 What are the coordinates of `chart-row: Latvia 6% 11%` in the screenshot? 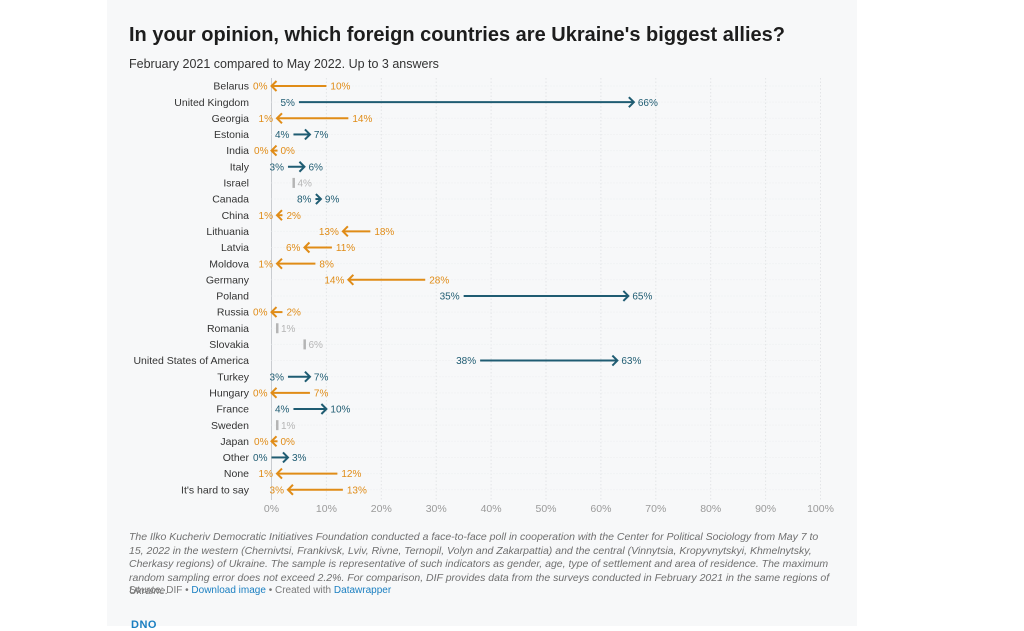 It's located at (521, 247).